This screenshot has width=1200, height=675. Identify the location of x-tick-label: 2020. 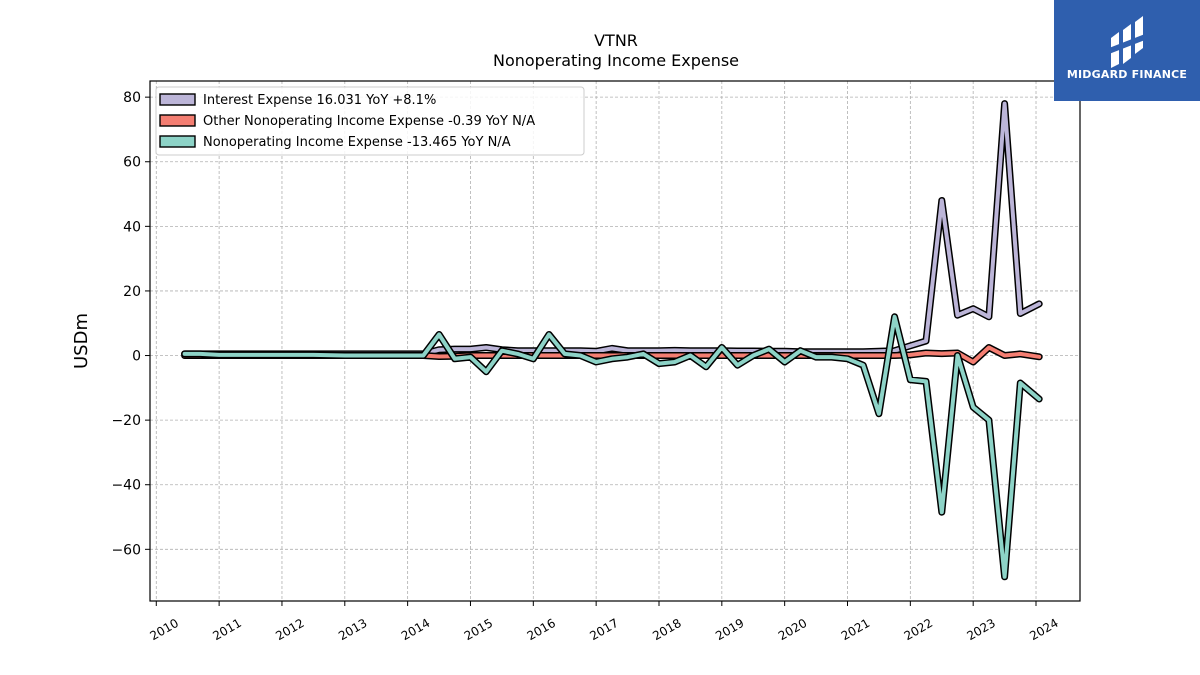
(792, 629).